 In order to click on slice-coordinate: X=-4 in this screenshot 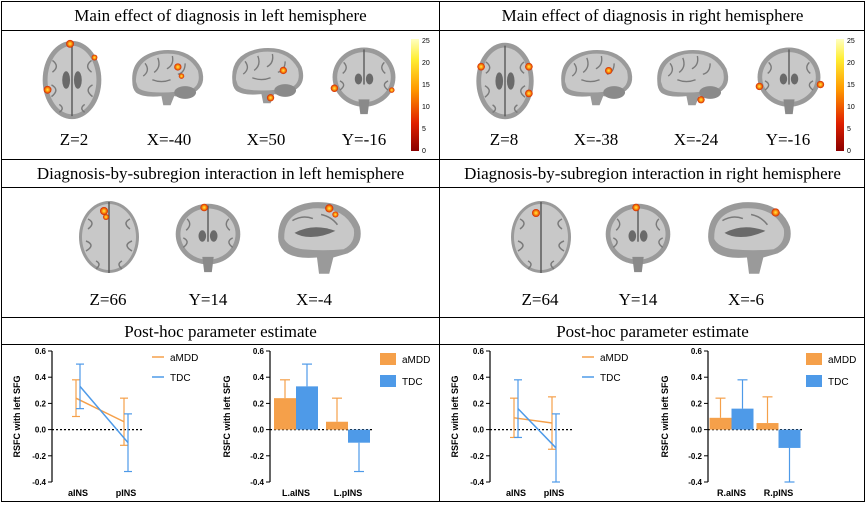, I will do `click(314, 299)`.